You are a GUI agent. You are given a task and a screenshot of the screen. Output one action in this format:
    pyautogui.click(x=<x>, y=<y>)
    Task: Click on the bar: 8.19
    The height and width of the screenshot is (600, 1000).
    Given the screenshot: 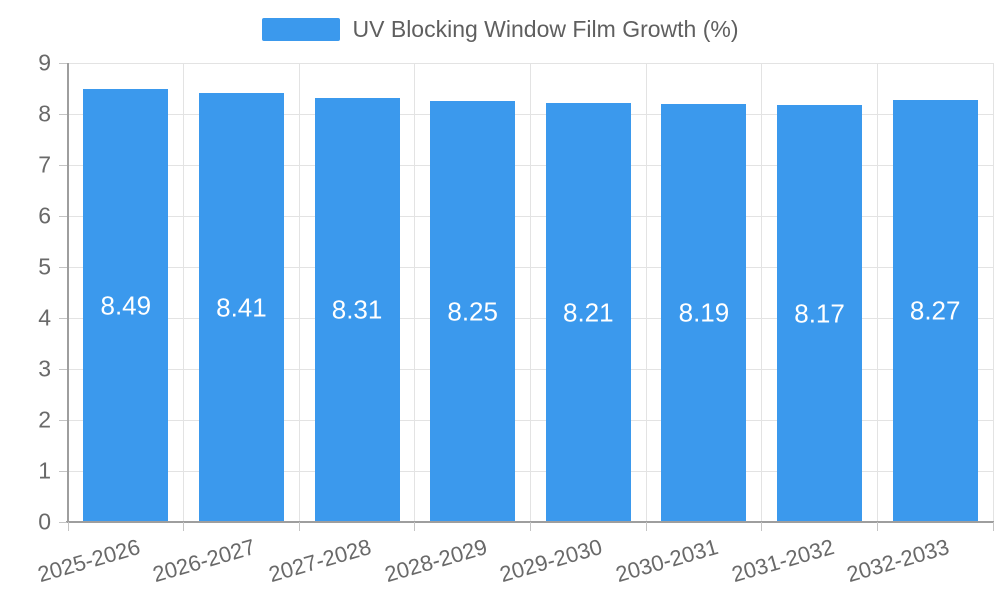 What is the action you would take?
    pyautogui.click(x=704, y=313)
    